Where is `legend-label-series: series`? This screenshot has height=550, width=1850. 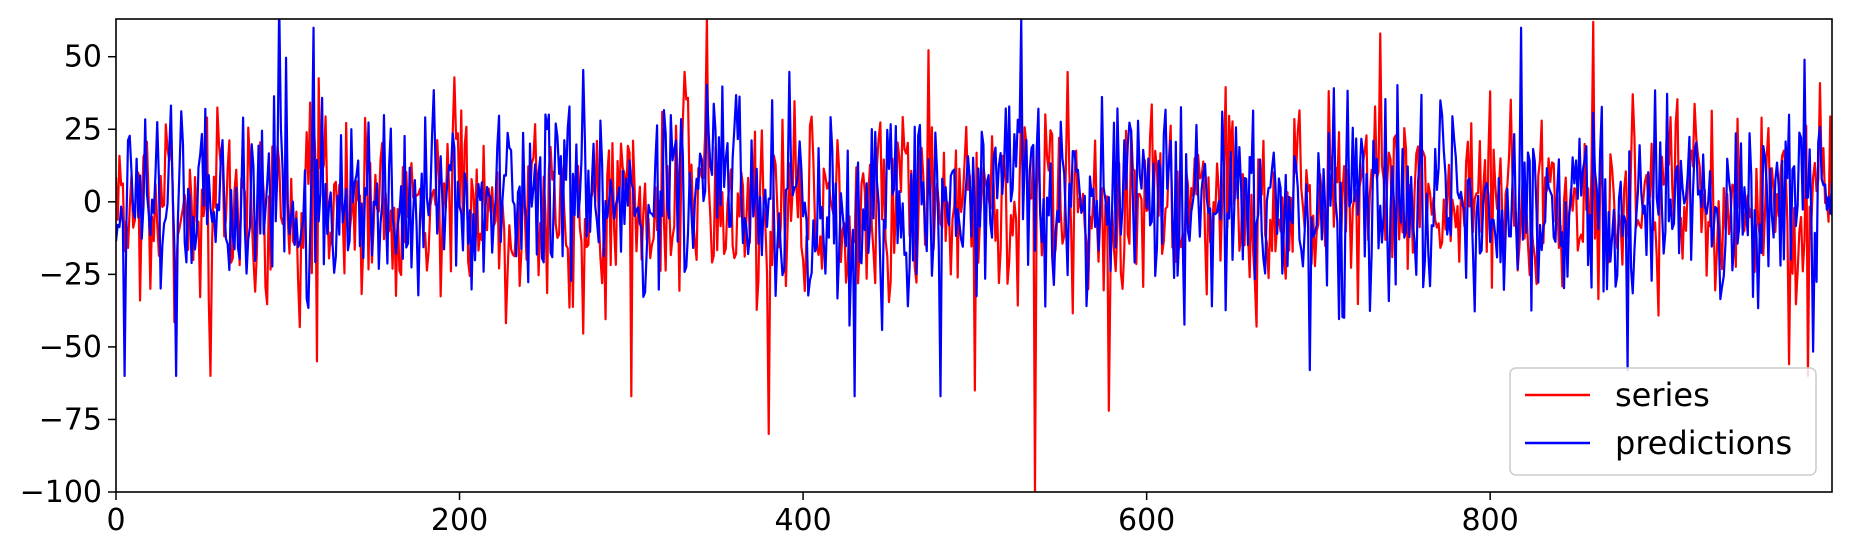 legend-label-series: series is located at coordinates (1662, 395).